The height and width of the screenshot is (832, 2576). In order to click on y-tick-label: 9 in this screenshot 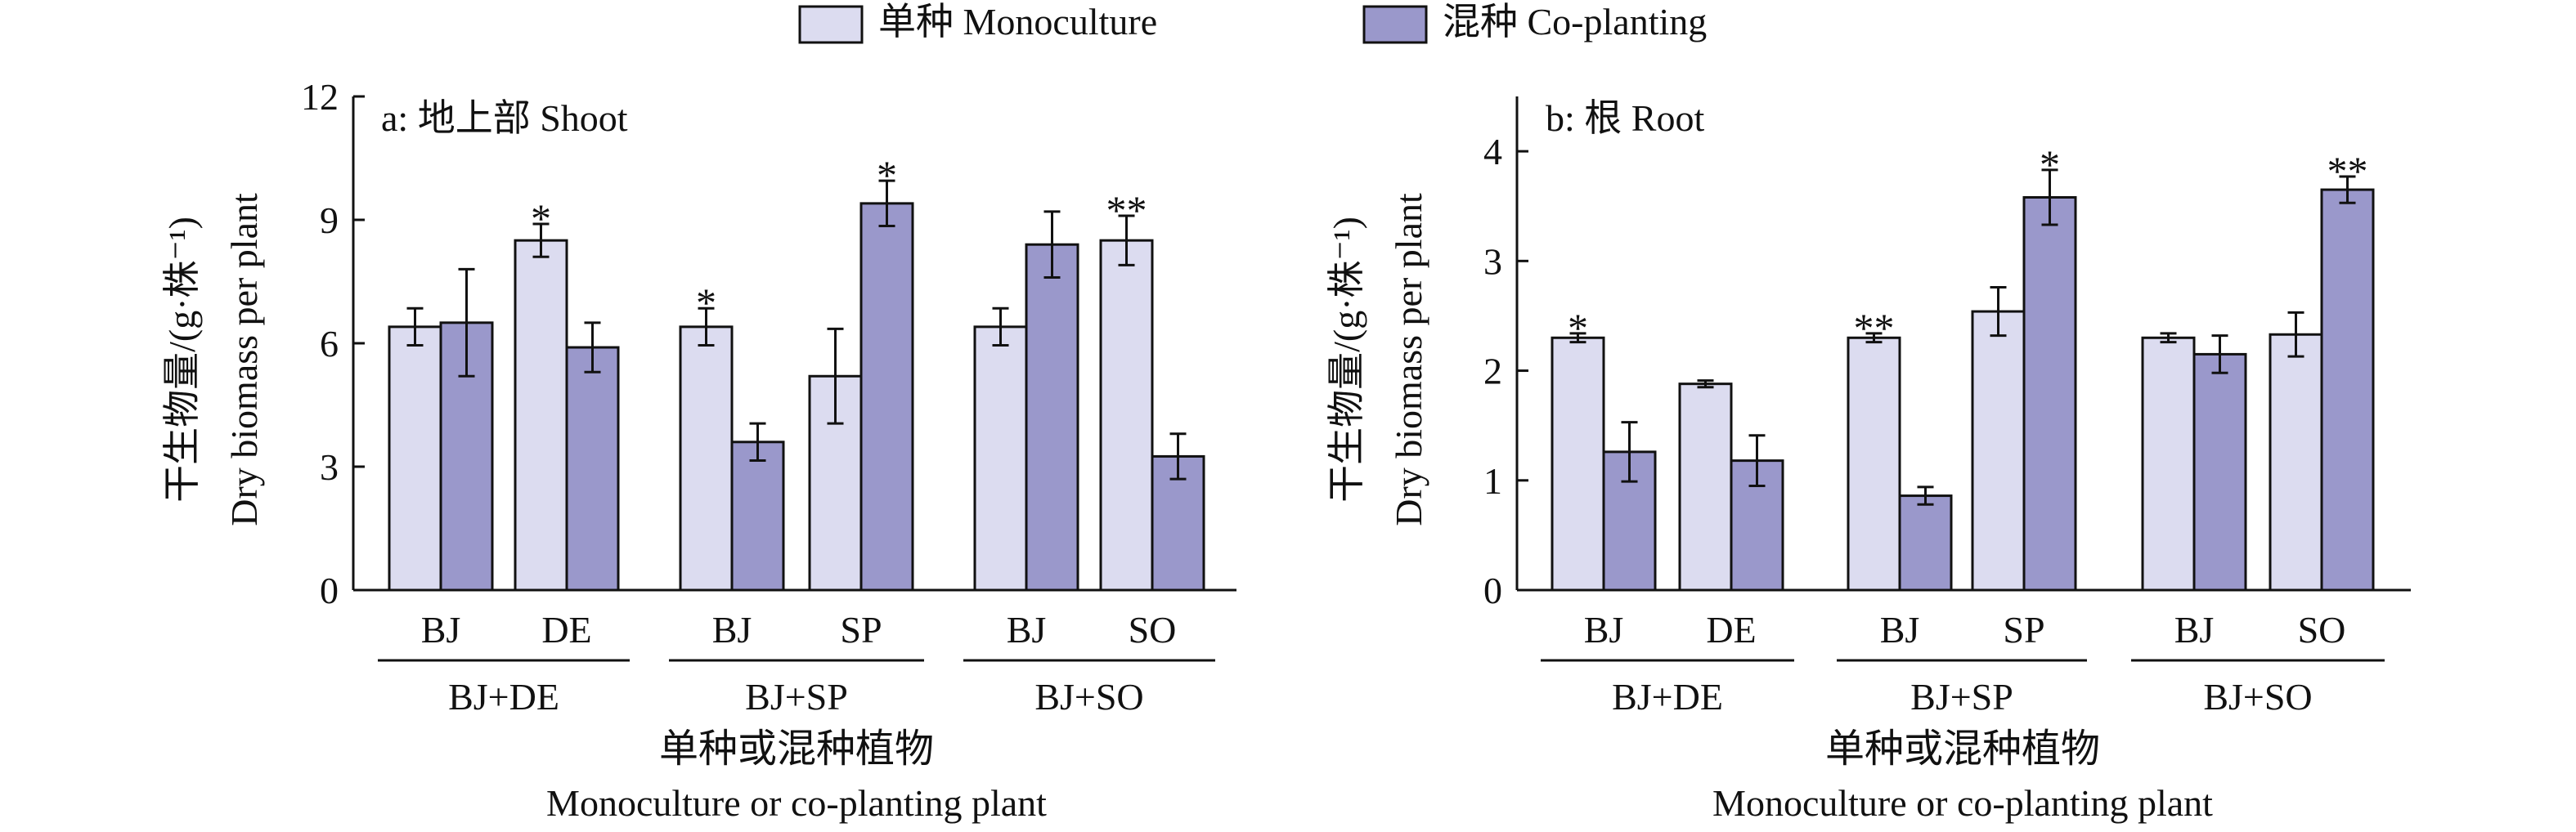, I will do `click(330, 220)`.